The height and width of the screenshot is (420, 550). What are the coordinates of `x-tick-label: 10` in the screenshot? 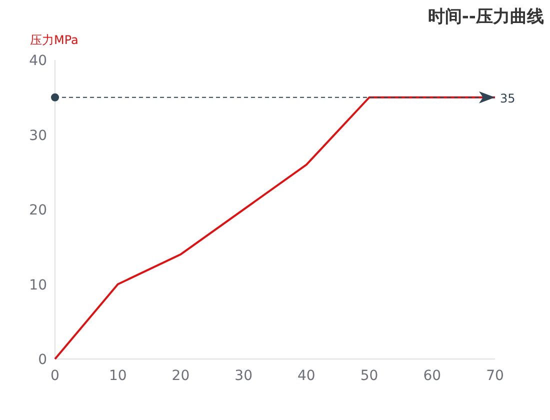 It's located at (117, 376).